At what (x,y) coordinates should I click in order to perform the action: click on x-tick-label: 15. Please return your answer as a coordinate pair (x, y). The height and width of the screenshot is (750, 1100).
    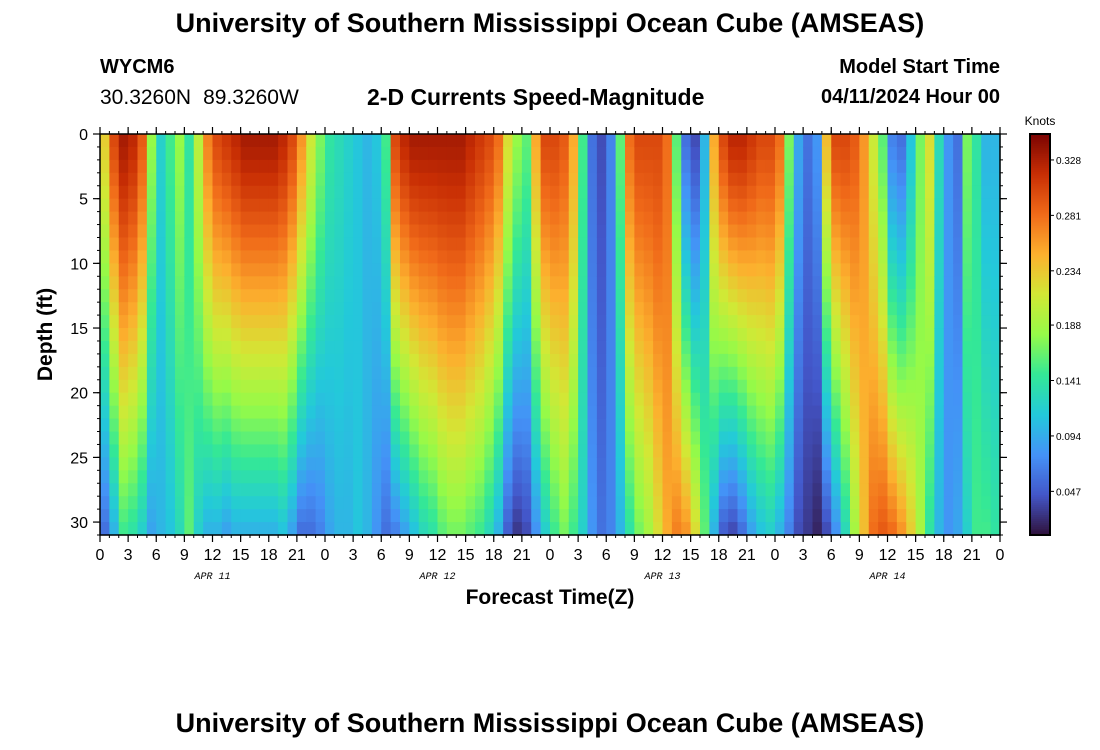
    Looking at the image, I should click on (241, 555).